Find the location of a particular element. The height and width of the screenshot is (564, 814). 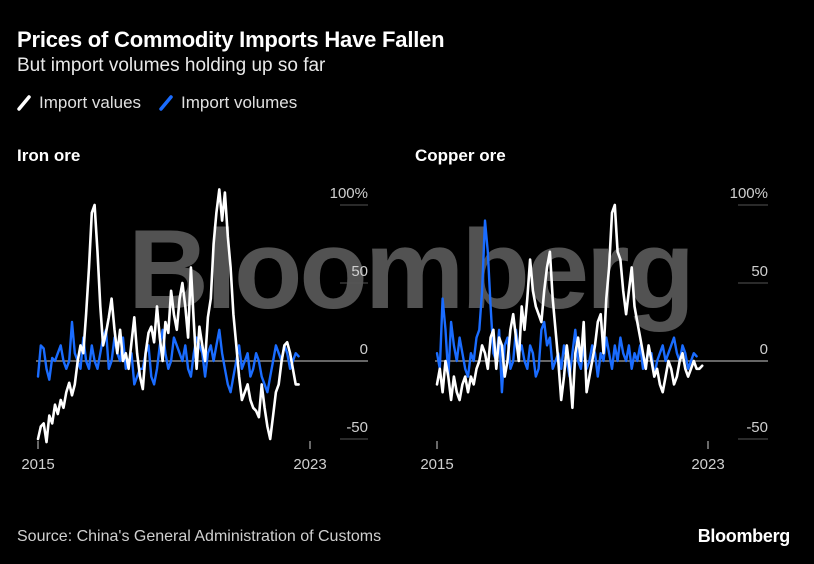

chart-title: Prices of Commodity Imports Have Fallen is located at coordinates (231, 39).